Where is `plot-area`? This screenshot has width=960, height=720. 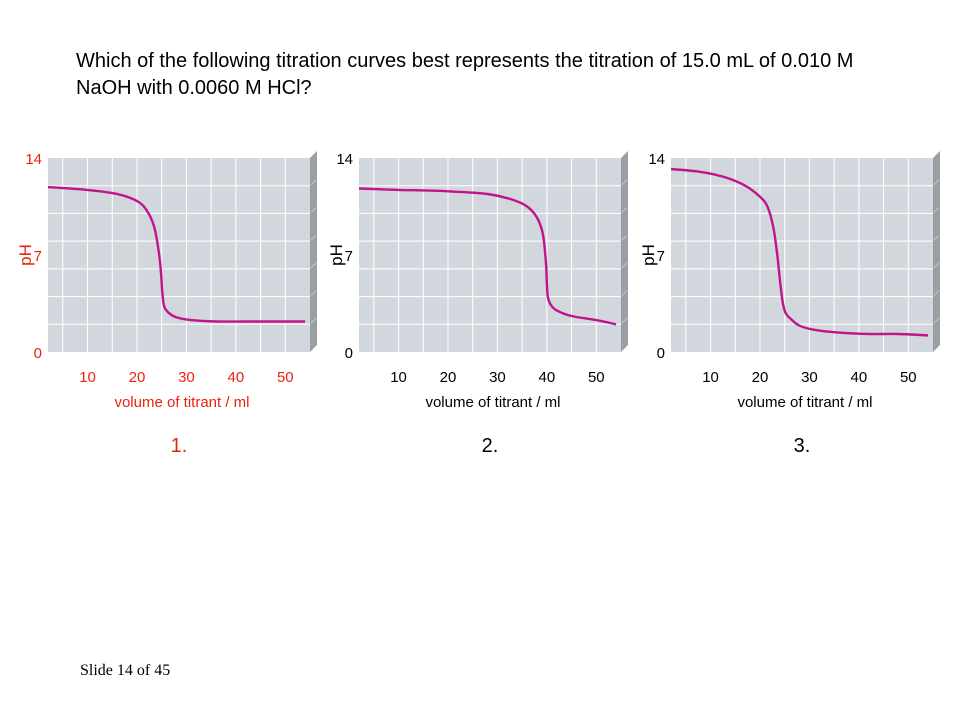 plot-area is located at coordinates (802, 255).